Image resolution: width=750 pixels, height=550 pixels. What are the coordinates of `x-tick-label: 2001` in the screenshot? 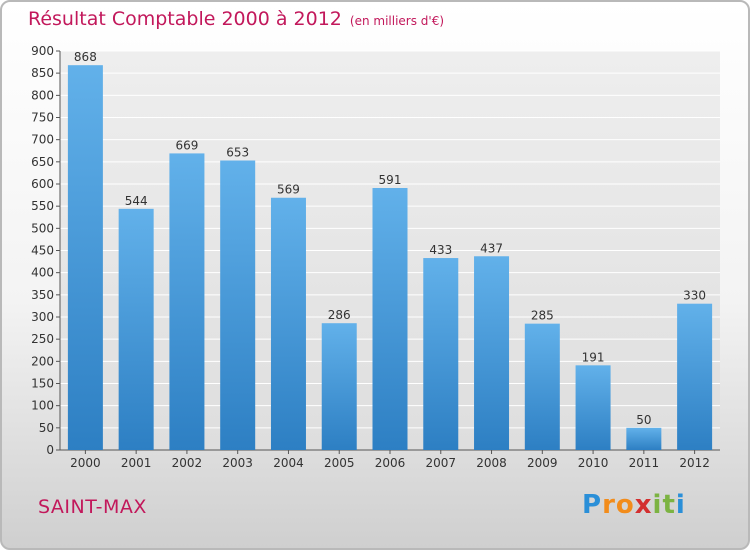 It's located at (136, 463).